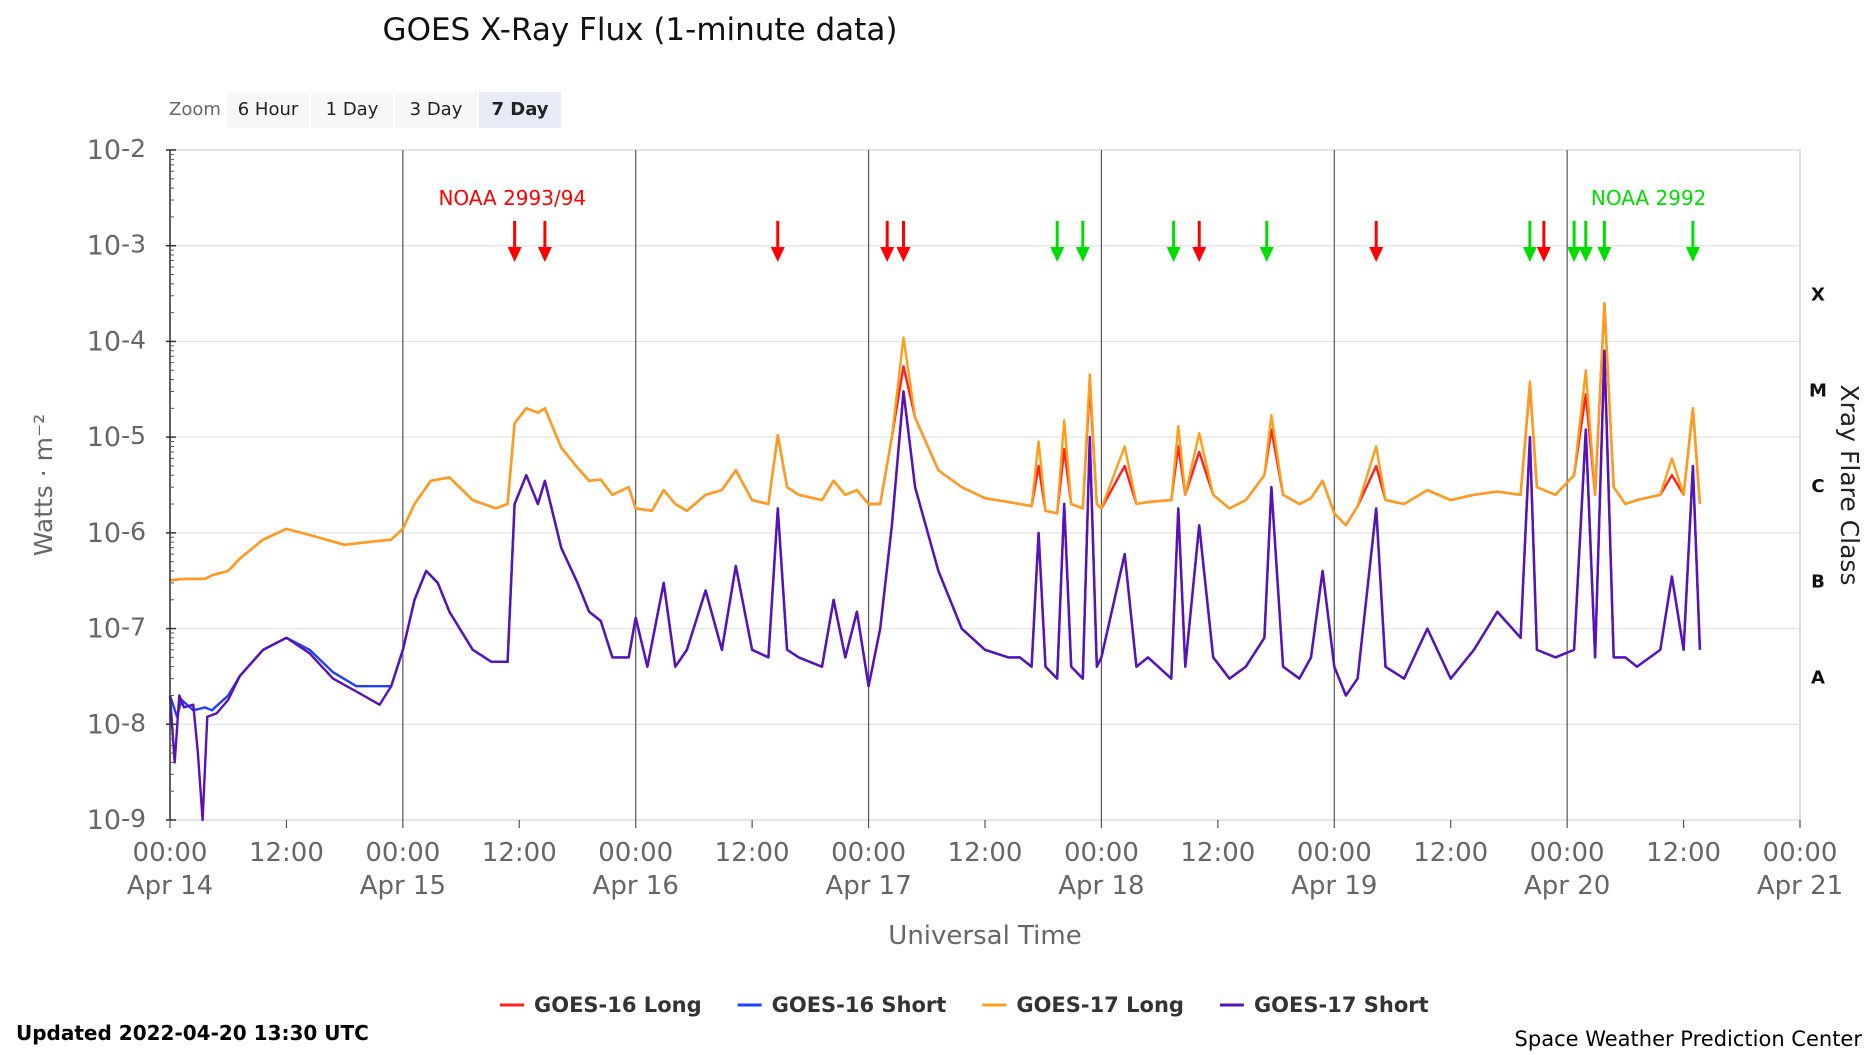 The height and width of the screenshot is (1055, 1875). I want to click on updated-timestamp: Updated 2022-04-20 13:30 UTC, so click(192, 1033).